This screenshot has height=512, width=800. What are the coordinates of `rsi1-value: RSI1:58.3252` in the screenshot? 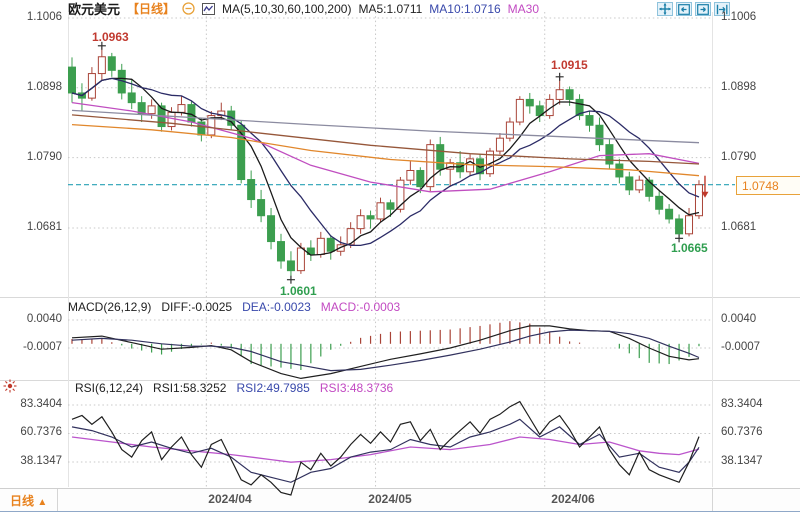 It's located at (190, 388).